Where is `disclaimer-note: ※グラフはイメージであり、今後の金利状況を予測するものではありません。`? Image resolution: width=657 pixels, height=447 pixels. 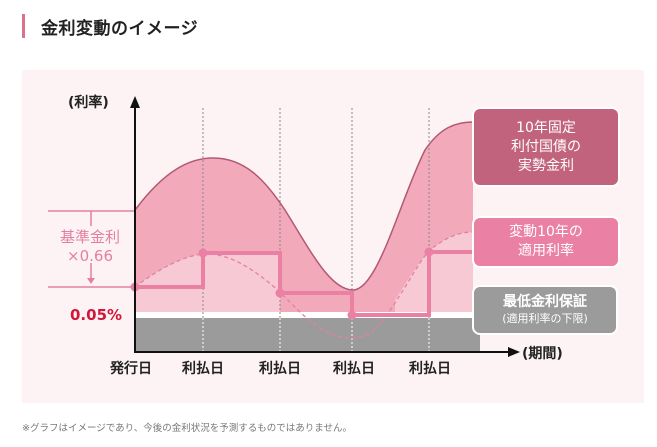 disclaimer-note: ※グラフはイメージであり、今後の金利状況を予測するものではありません。 is located at coordinates (187, 428).